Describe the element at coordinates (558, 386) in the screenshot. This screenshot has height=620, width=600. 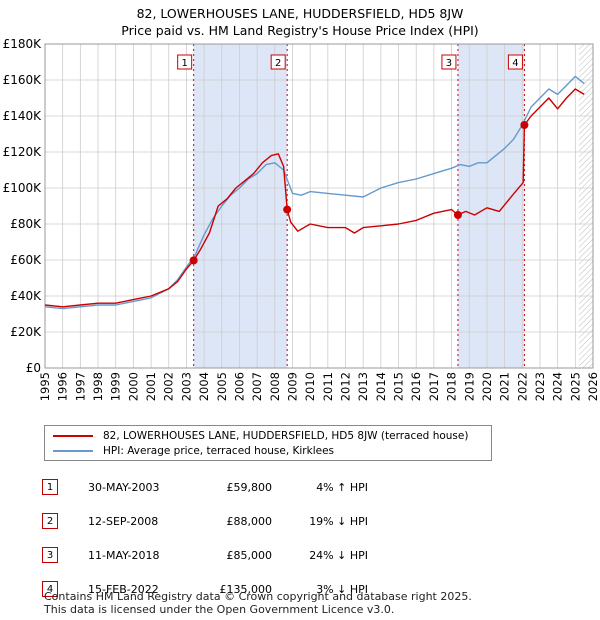
I see `x-tick-label: 2024` at that location.